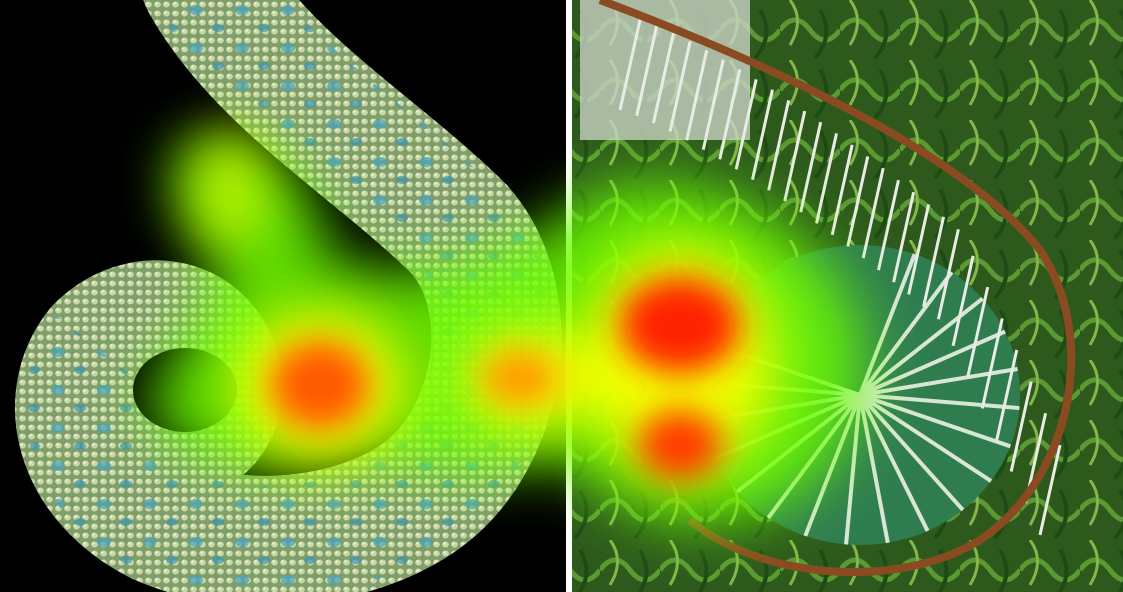 This screenshot has width=1123, height=592. Describe the element at coordinates (230, 190) in the screenshot. I see `heat-mid` at that location.